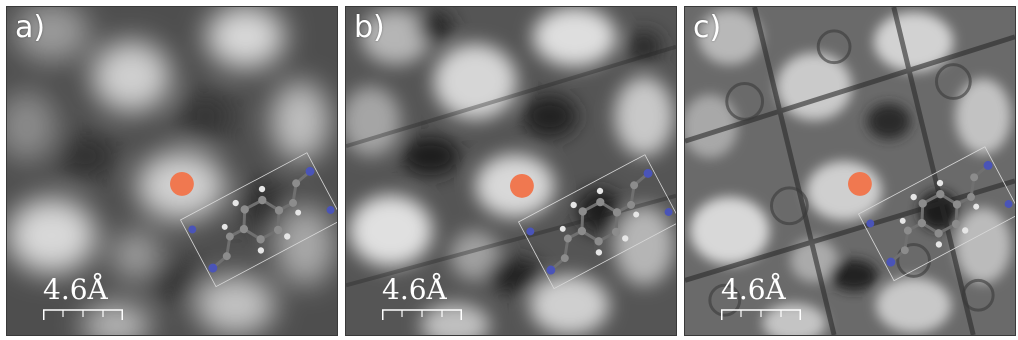  I want to click on scale-ruler-a, so click(83, 314).